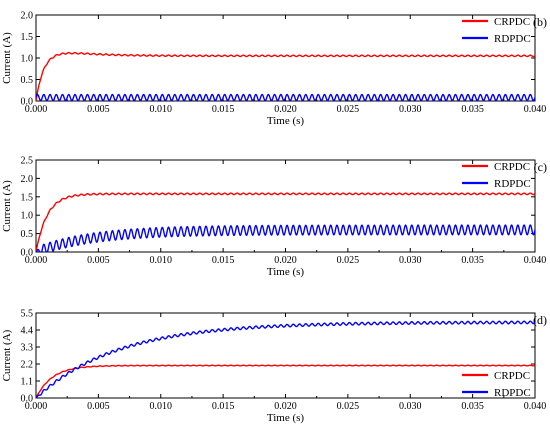  What do you see at coordinates (27, 348) in the screenshot?
I see `y-tick-label: 3.3` at bounding box center [27, 348].